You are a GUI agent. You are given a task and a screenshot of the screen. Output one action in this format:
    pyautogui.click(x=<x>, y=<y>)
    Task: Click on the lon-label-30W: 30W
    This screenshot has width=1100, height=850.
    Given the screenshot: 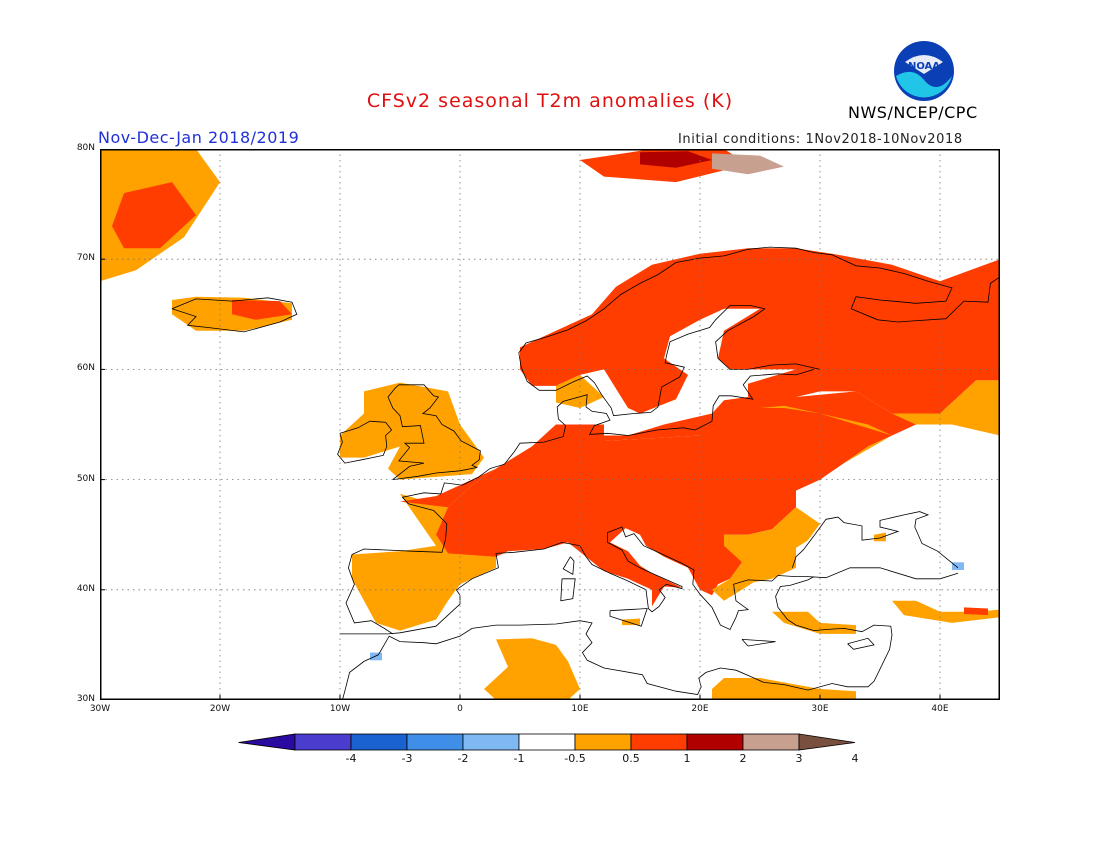 What is the action you would take?
    pyautogui.click(x=100, y=709)
    